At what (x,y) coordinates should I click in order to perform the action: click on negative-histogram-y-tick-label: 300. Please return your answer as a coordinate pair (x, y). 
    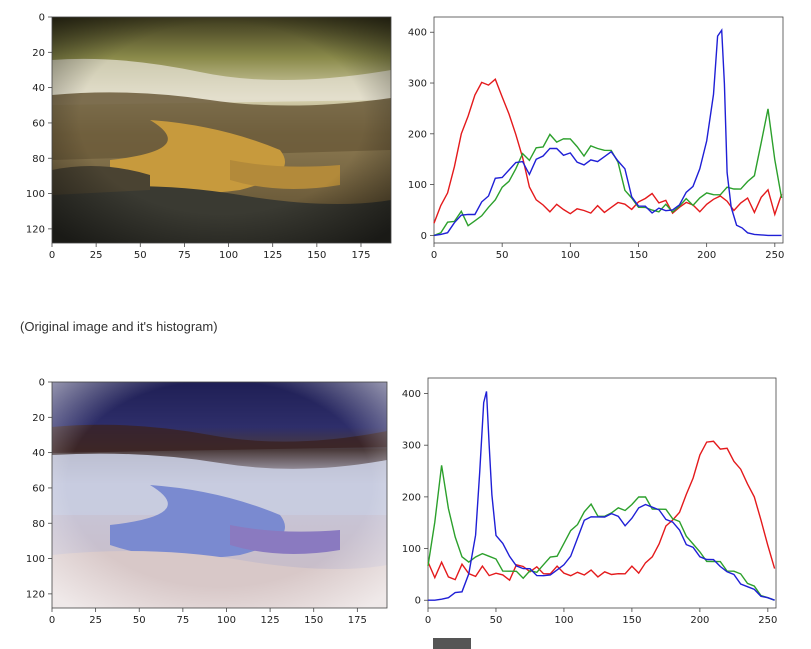
    Looking at the image, I should click on (411, 446).